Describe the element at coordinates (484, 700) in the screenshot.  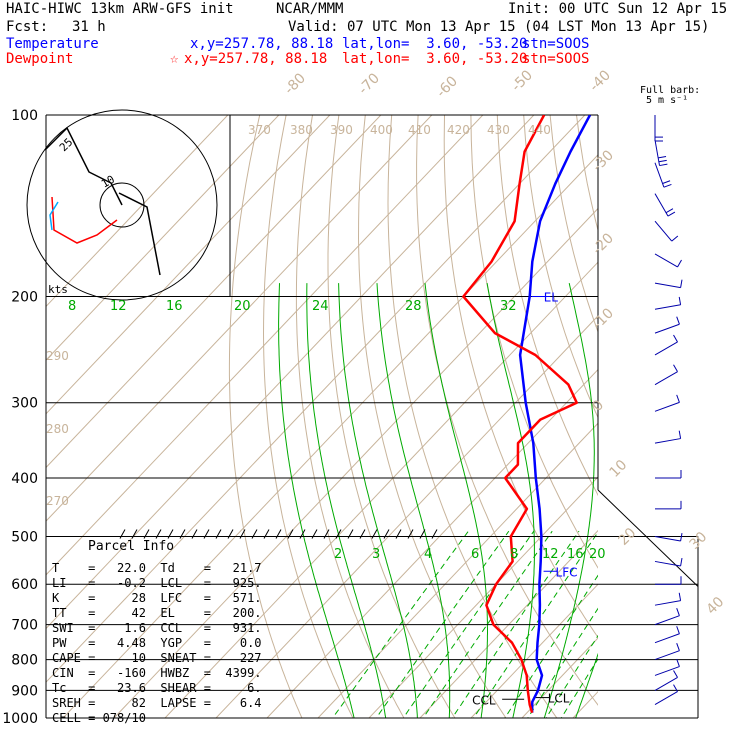
I see `ccl-label: CCL` at that location.